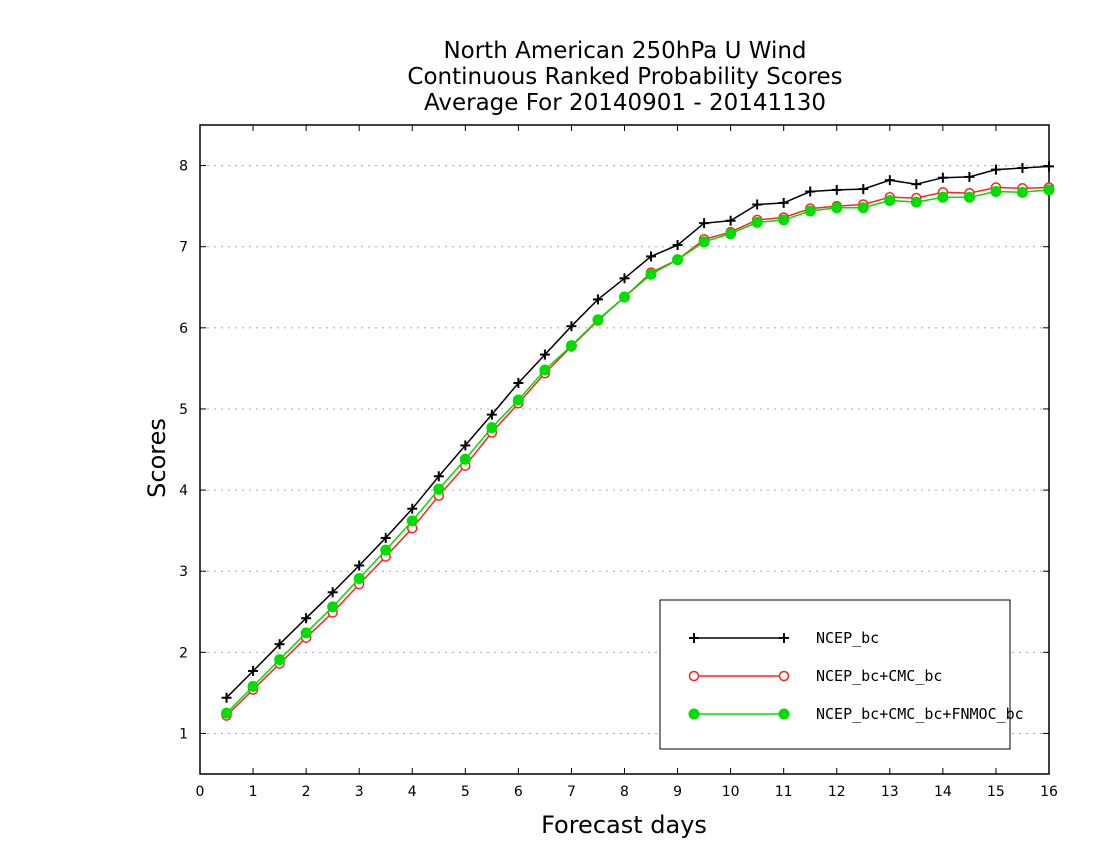  I want to click on x-tick-label: 10, so click(731, 792).